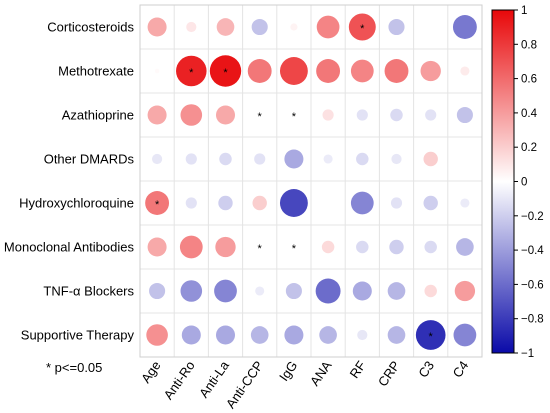 Image resolution: width=550 pixels, height=413 pixels. What do you see at coordinates (461, 369) in the screenshot?
I see `column-label: C4` at bounding box center [461, 369].